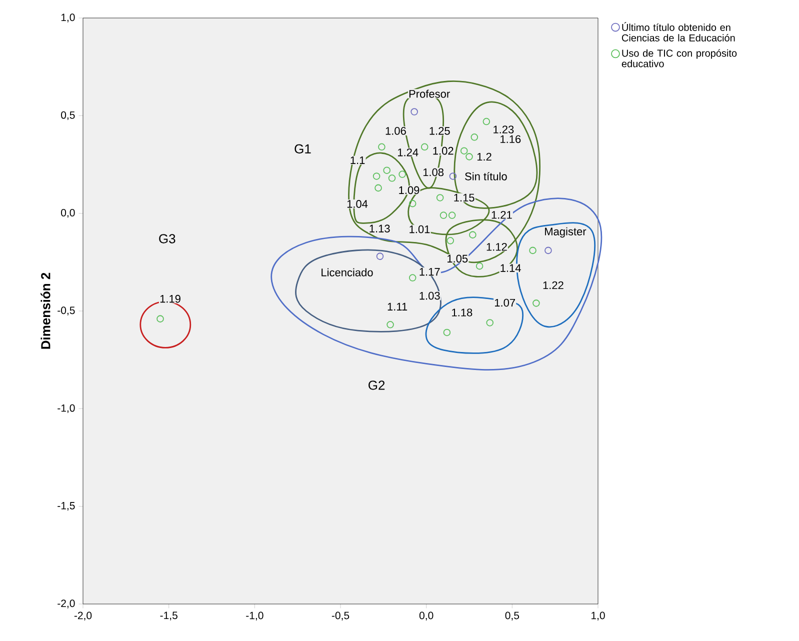 Image resolution: width=799 pixels, height=641 pixels. I want to click on annotation: 1.08, so click(433, 172).